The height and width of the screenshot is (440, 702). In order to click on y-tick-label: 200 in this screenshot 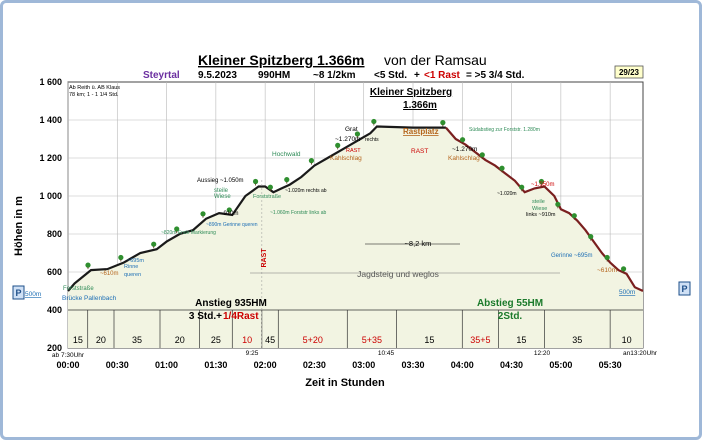, I will do `click(54, 348)`.